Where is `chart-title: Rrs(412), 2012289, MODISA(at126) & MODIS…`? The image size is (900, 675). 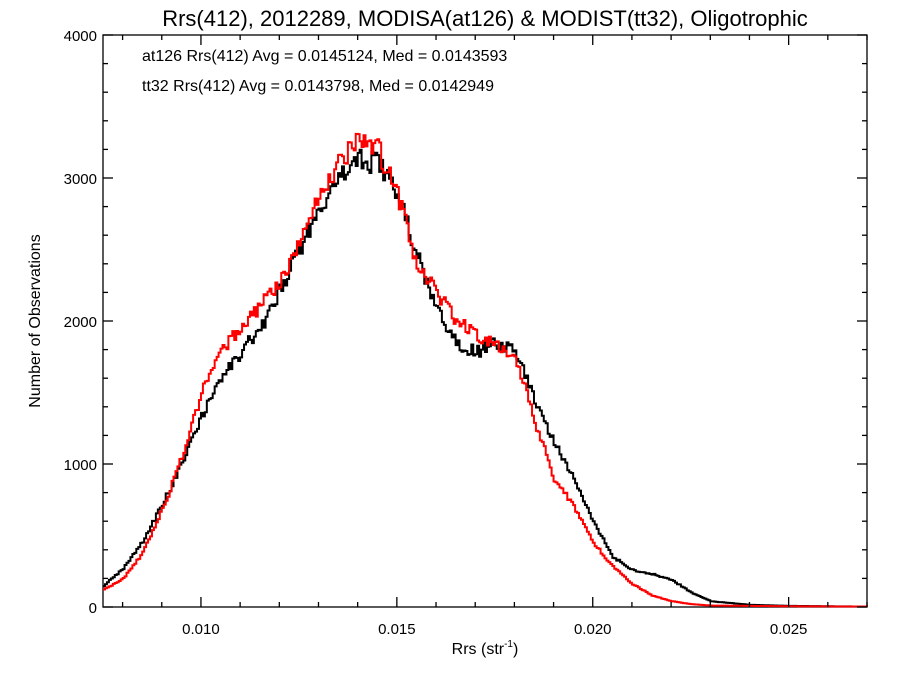 chart-title: Rrs(412), 2012289, MODISA(at126) & MODIS… is located at coordinates (485, 18).